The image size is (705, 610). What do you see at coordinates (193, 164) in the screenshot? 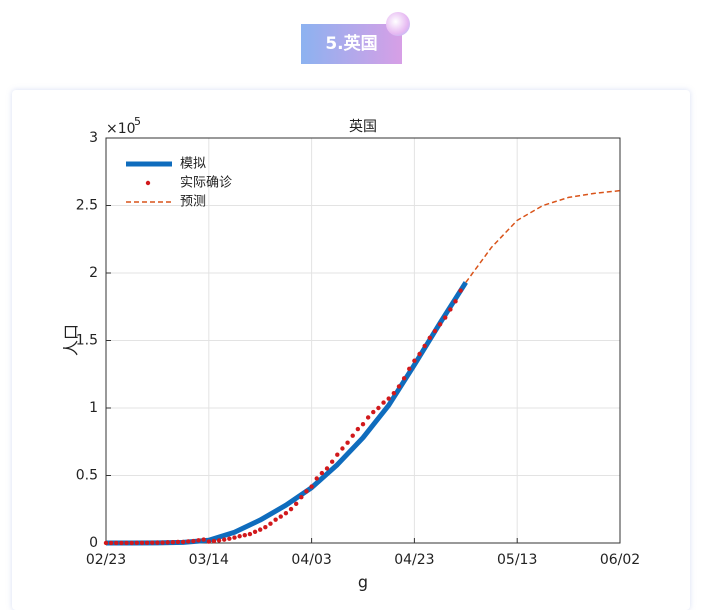
I see `legend-label: 模拟` at bounding box center [193, 164].